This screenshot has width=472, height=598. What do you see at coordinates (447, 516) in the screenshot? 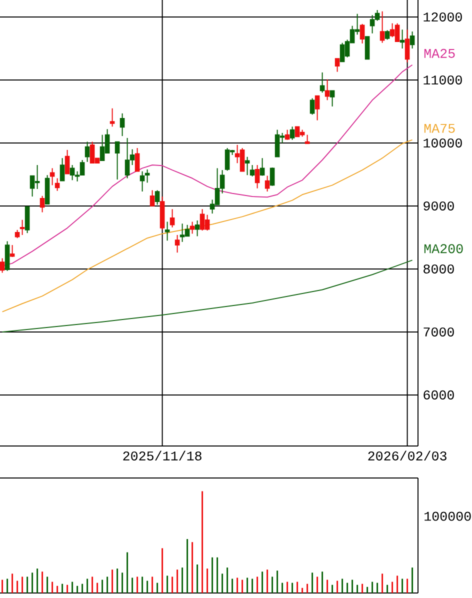
I see `text: 100000` at bounding box center [447, 516].